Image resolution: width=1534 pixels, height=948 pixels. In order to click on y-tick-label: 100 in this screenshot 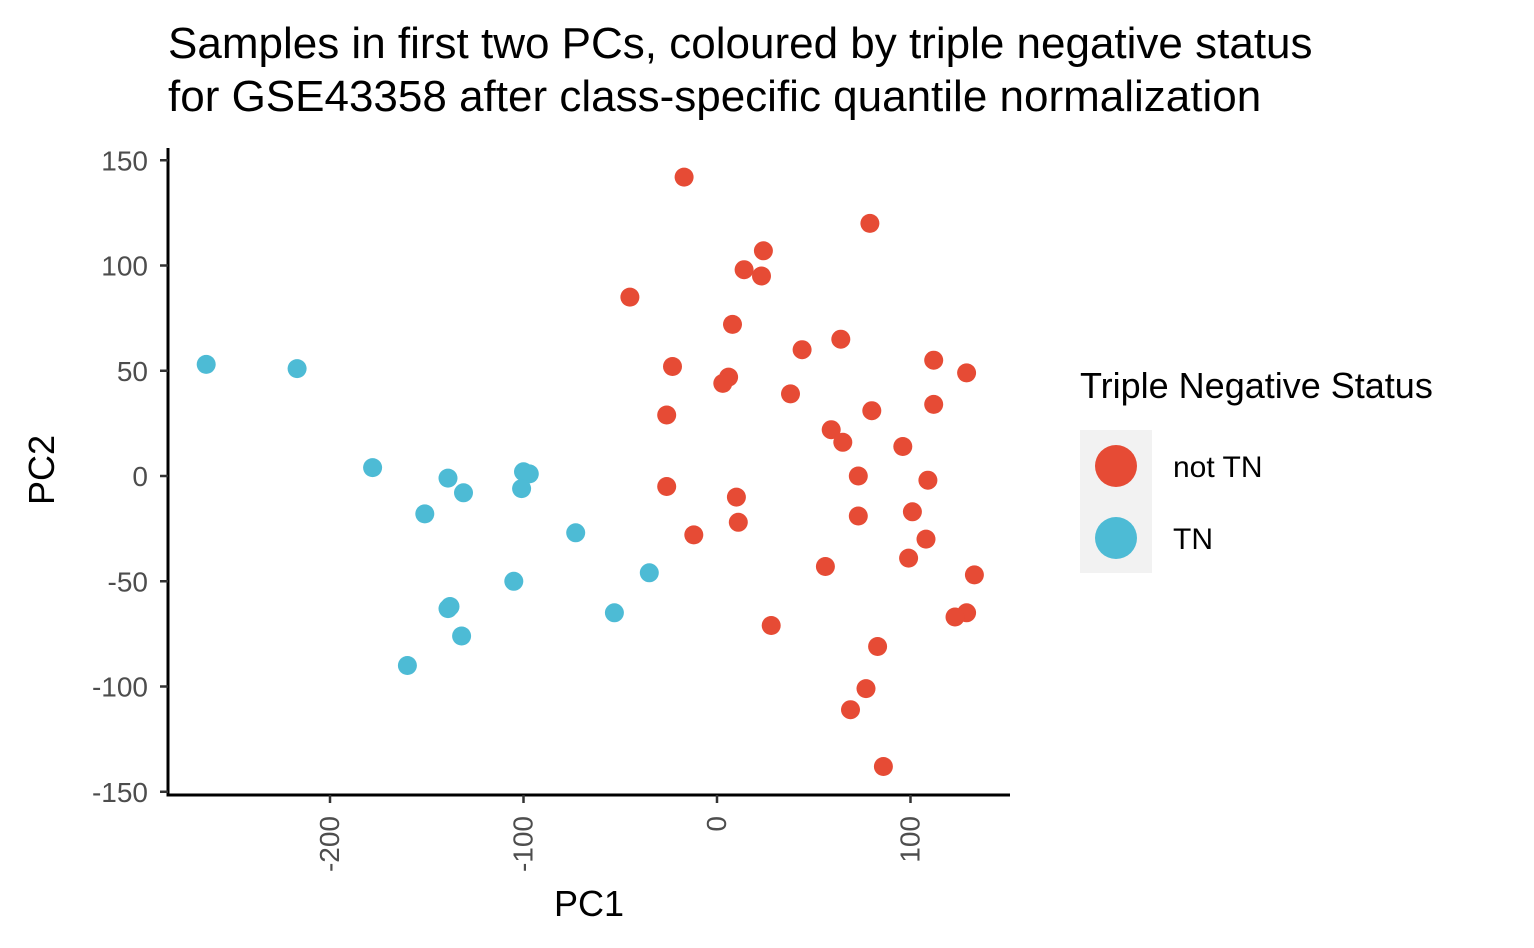, I will do `click(124, 266)`.